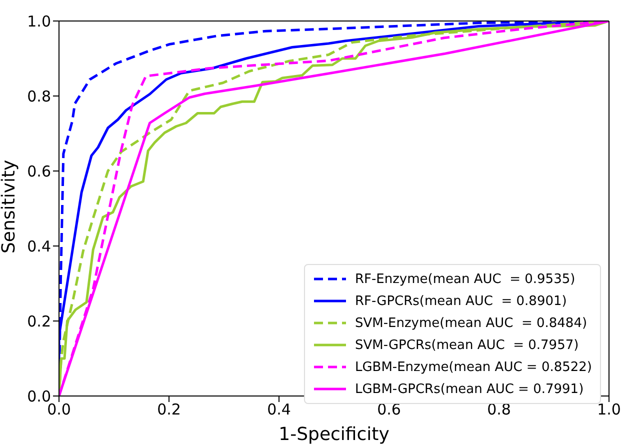 Image resolution: width=625 pixels, height=448 pixels. Describe the element at coordinates (473, 367) in the screenshot. I see `legend-label: LGBM-Enzyme(mean AUC = 0.8522)` at that location.